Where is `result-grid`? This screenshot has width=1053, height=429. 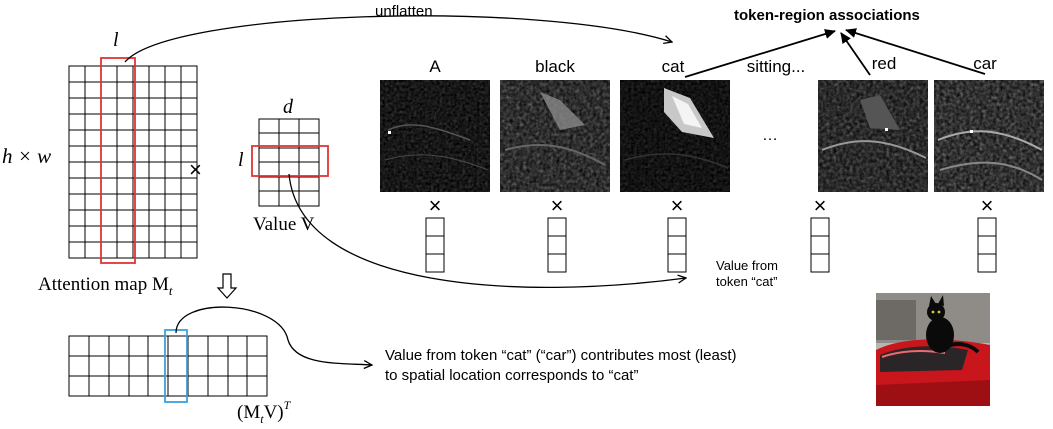 result-grid is located at coordinates (168, 366).